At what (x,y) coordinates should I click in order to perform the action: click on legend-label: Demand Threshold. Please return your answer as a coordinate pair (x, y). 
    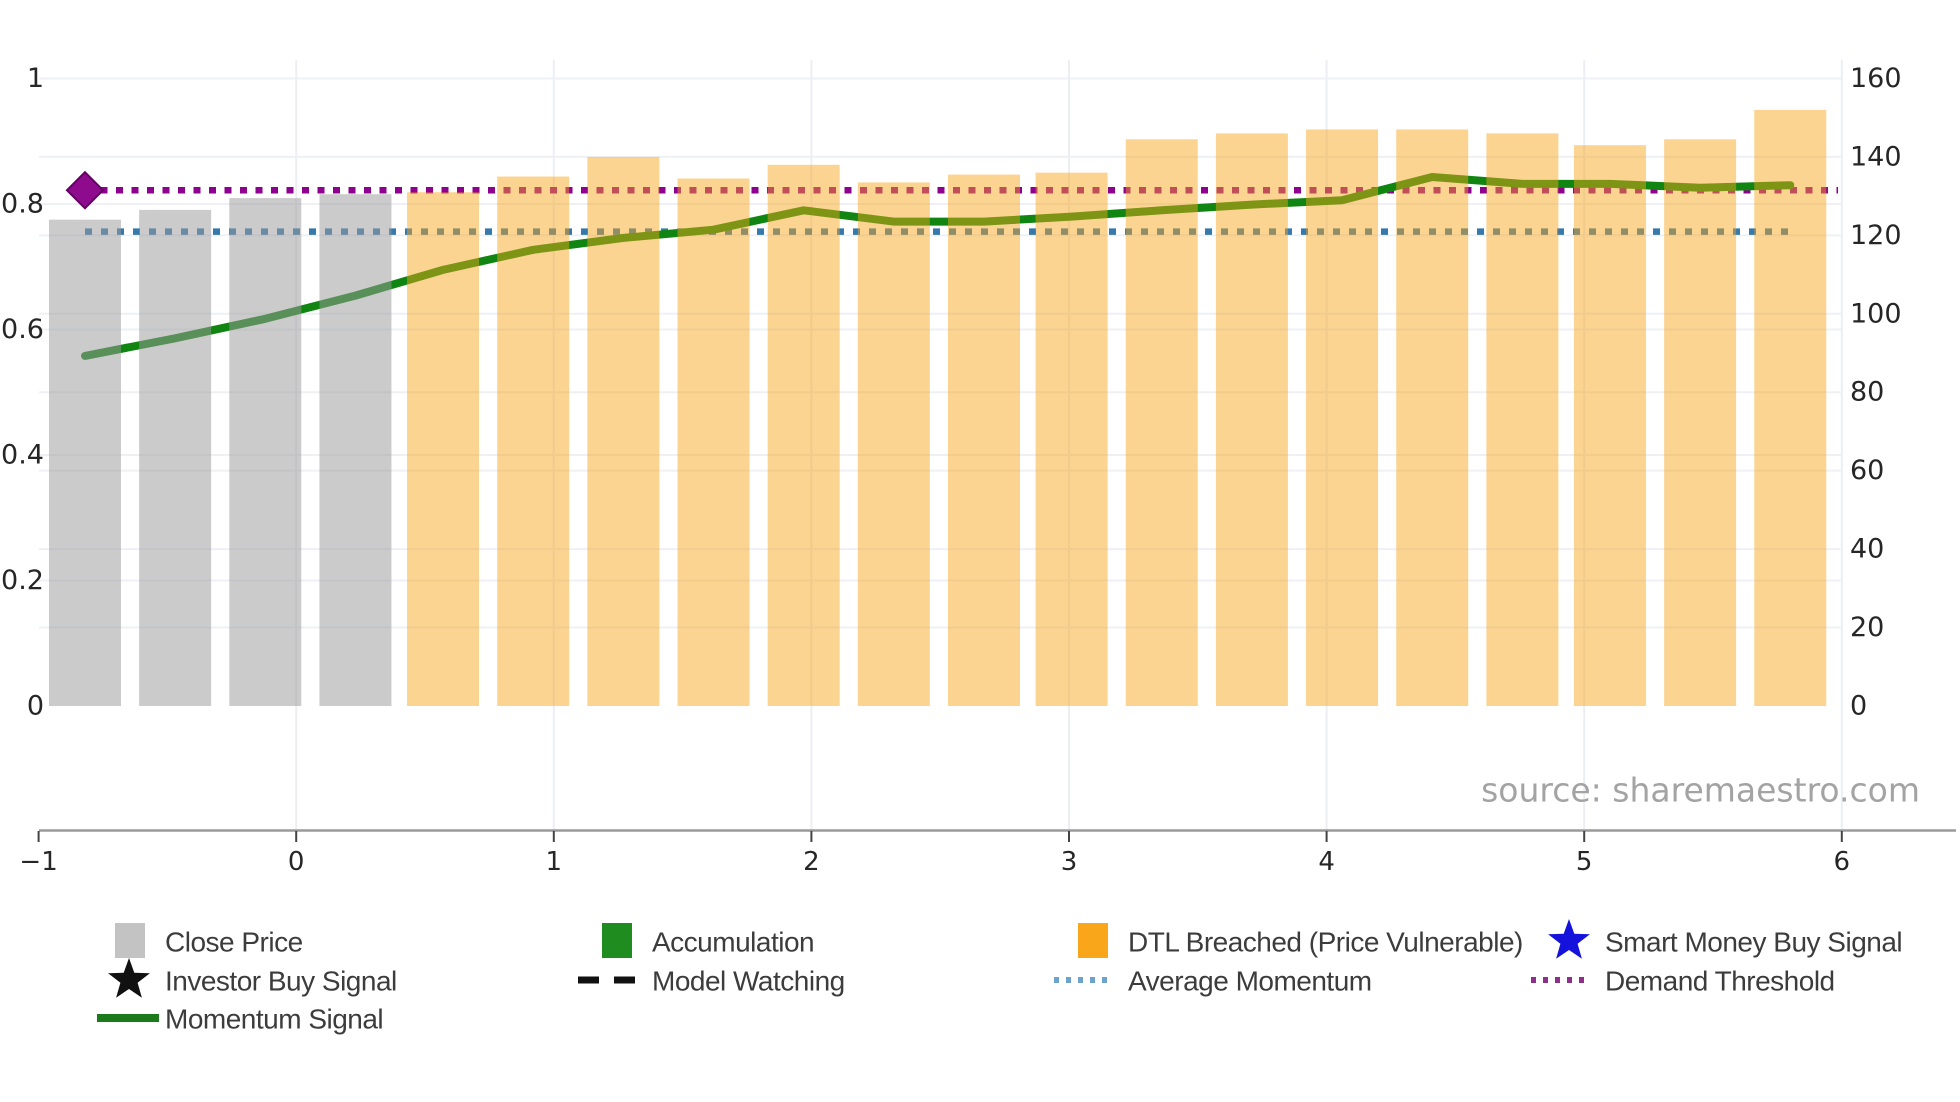
    Looking at the image, I should click on (1720, 981).